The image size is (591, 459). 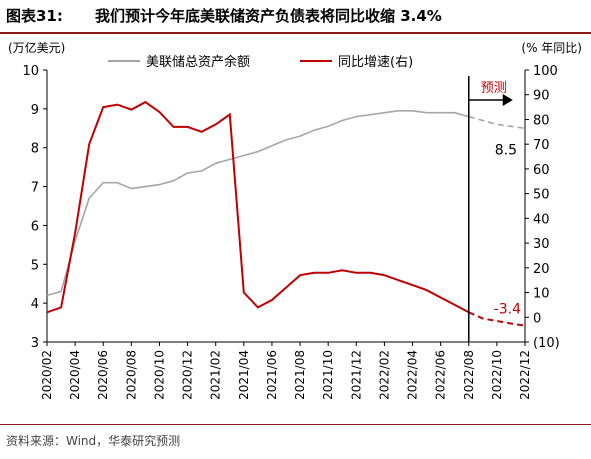 I want to click on right-tick-label: 90, so click(x=541, y=96).